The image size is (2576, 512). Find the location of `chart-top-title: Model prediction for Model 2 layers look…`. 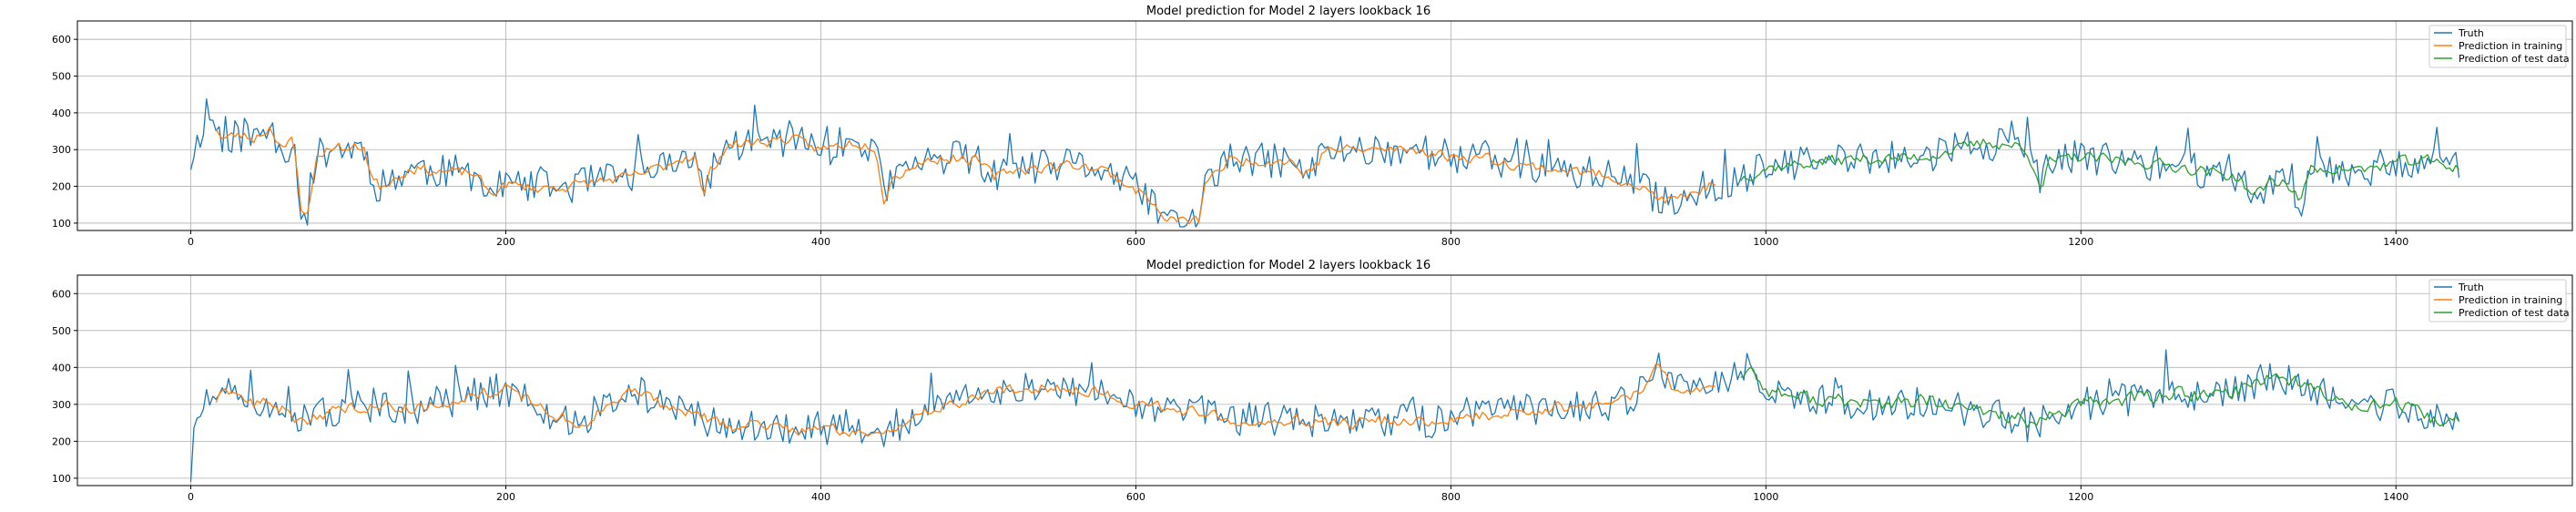

chart-top-title: Model prediction for Model 2 layers look… is located at coordinates (1289, 11).